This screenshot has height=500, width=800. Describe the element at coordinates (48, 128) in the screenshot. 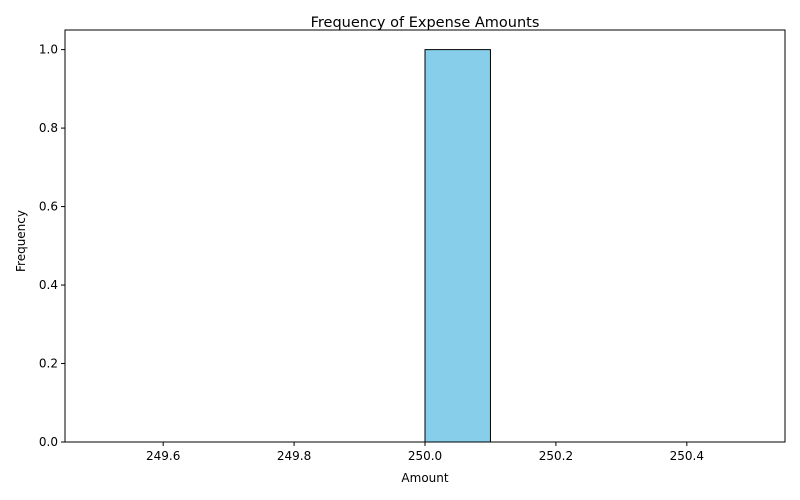

I see `y-tick-label: 0.8` at that location.